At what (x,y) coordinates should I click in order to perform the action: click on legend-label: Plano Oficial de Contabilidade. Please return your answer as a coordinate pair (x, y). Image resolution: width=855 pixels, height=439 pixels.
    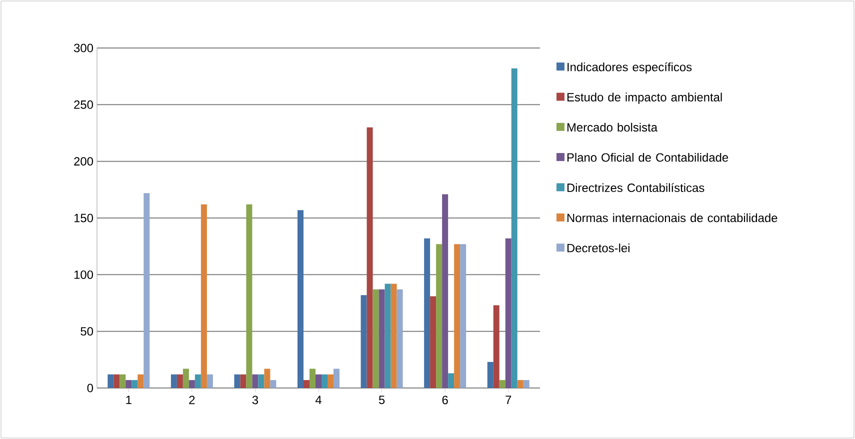
    Looking at the image, I should click on (647, 157).